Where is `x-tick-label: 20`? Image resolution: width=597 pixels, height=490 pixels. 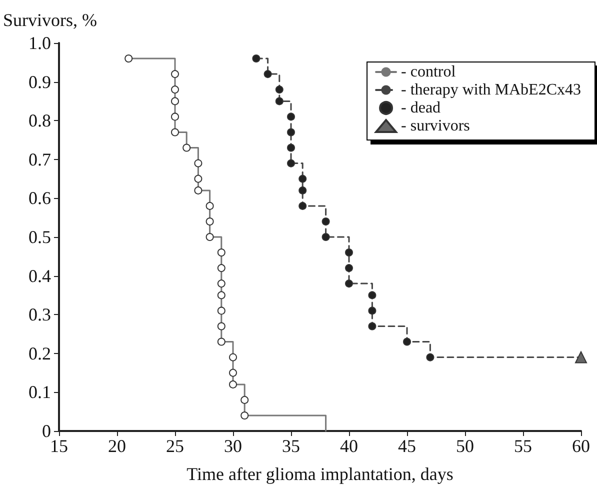 x-tick-label: 20 is located at coordinates (117, 446).